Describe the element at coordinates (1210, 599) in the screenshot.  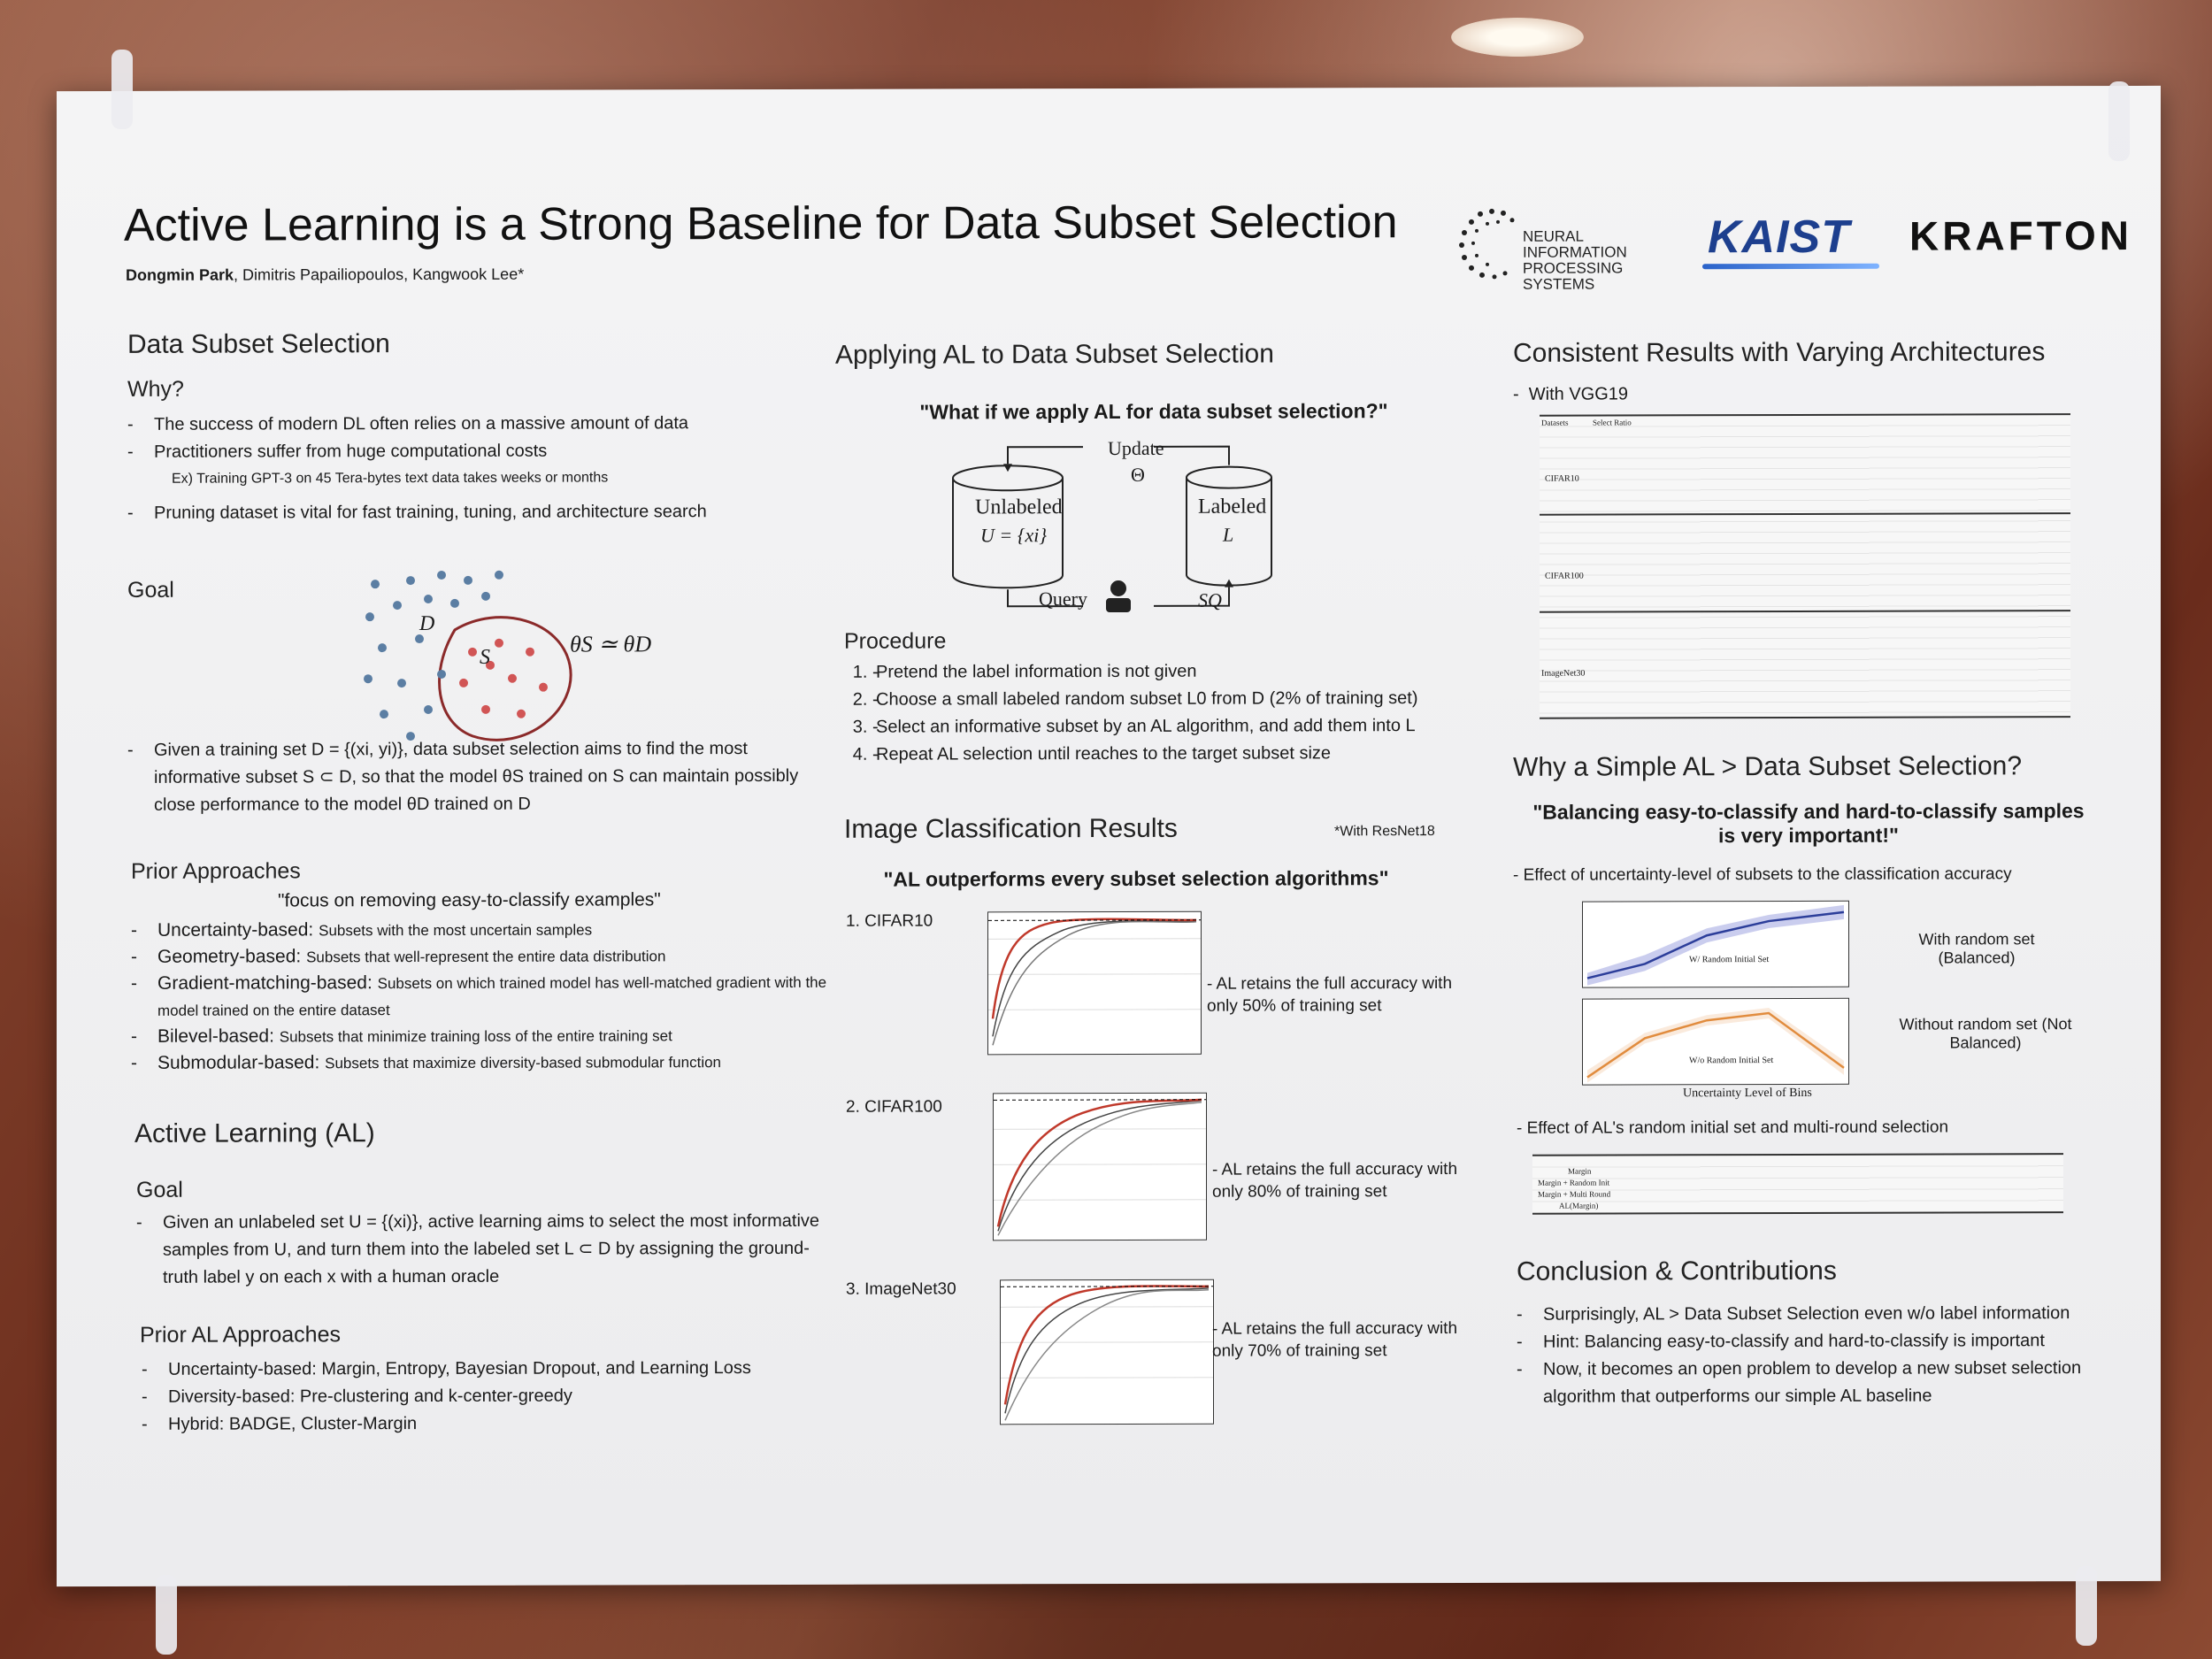
I see `sq-label: SQ` at that location.